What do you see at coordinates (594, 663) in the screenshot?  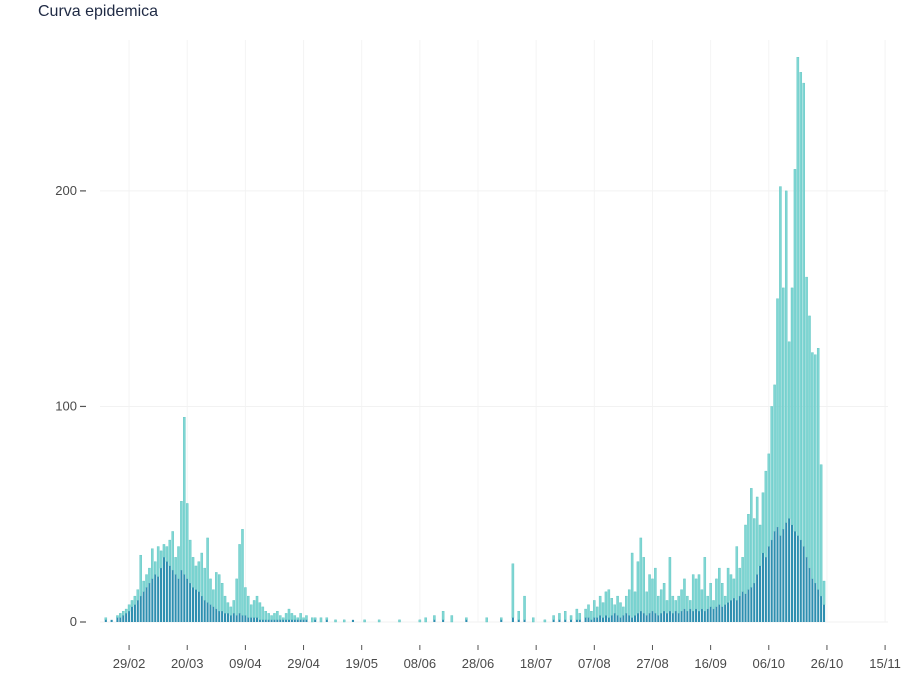 I see `x-tick-label: 07/08` at bounding box center [594, 663].